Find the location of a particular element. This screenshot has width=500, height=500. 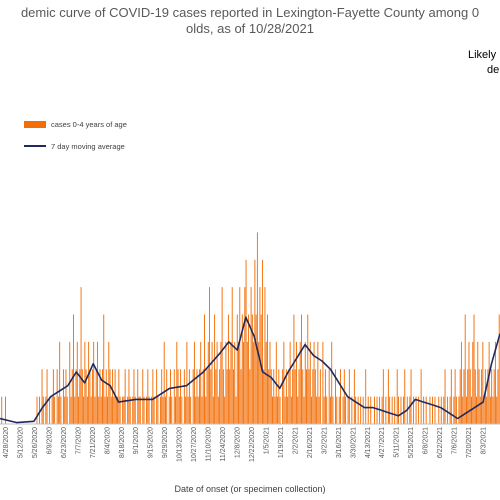

x-tick-label: 10/27/2020 is located at coordinates (194, 444).